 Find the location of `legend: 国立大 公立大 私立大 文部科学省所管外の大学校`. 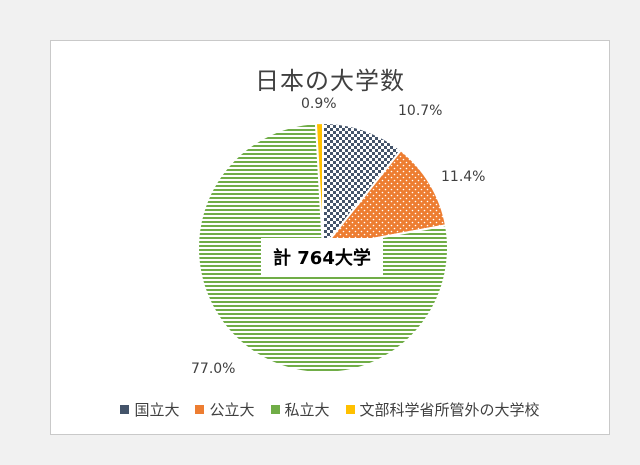

legend: 国立大 公立大 私立大 文部科学省所管外の大学校 is located at coordinates (330, 409).